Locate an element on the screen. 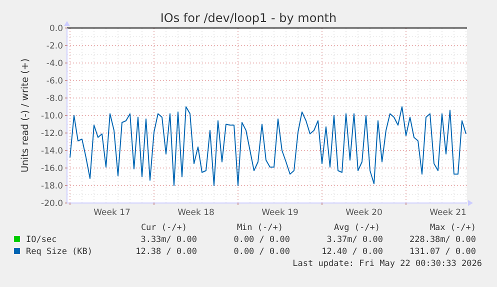  legend-label: Req Size (KB) is located at coordinates (59, 252).